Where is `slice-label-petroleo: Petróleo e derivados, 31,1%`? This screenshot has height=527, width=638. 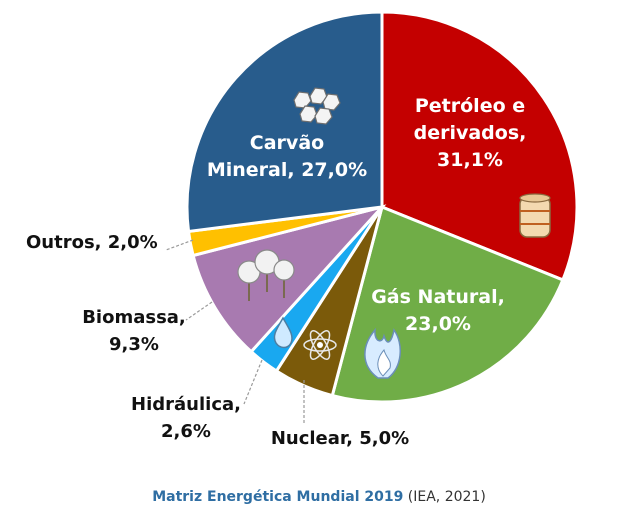 slice-label-petroleo: Petróleo e derivados, 31,1% is located at coordinates (470, 133).